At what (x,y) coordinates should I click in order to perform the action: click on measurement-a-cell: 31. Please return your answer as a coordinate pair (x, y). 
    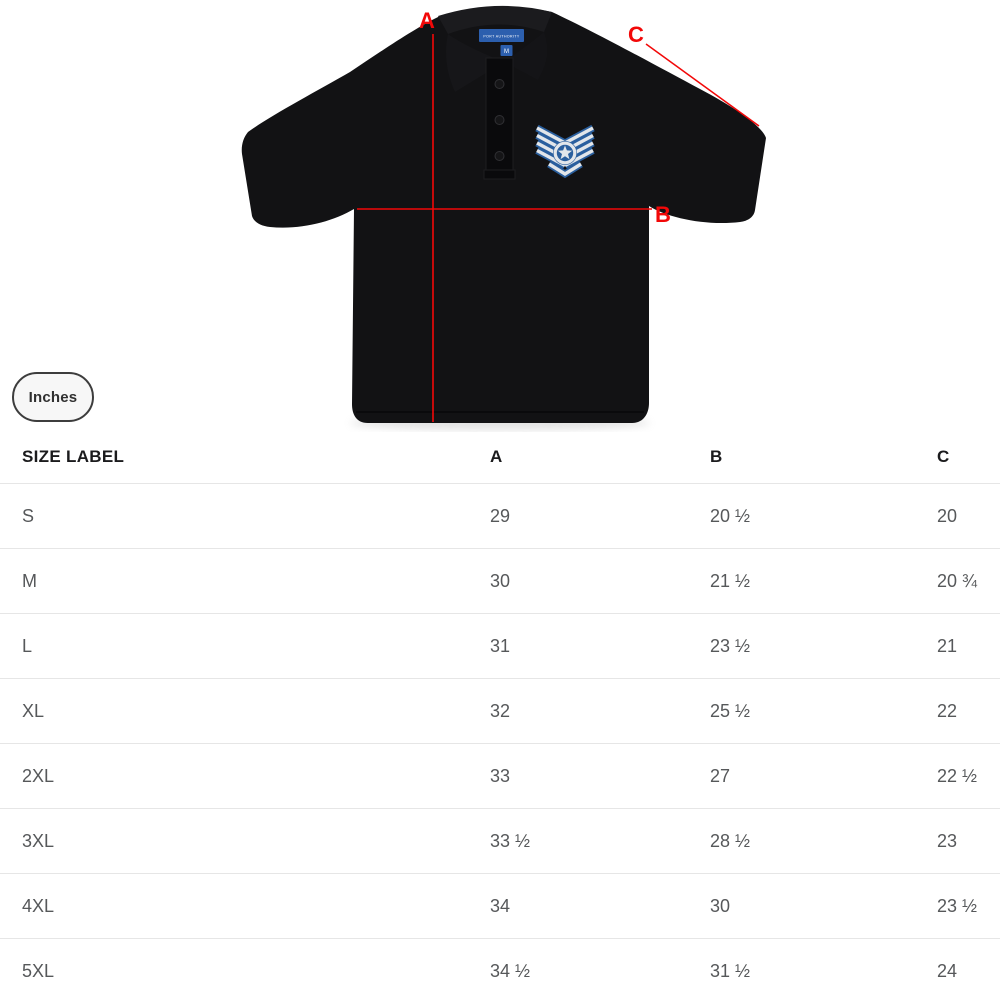
    Looking at the image, I should click on (500, 645).